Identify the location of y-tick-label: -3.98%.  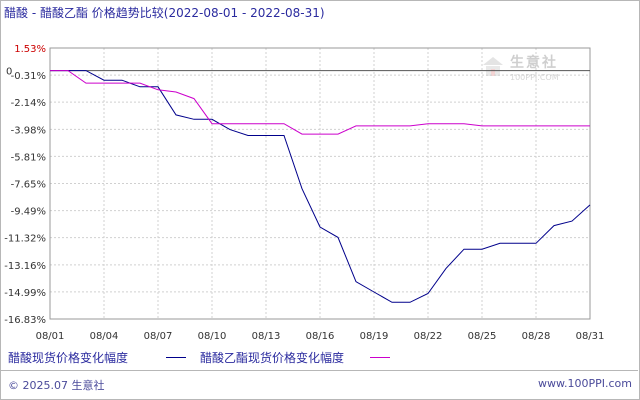
(28, 130).